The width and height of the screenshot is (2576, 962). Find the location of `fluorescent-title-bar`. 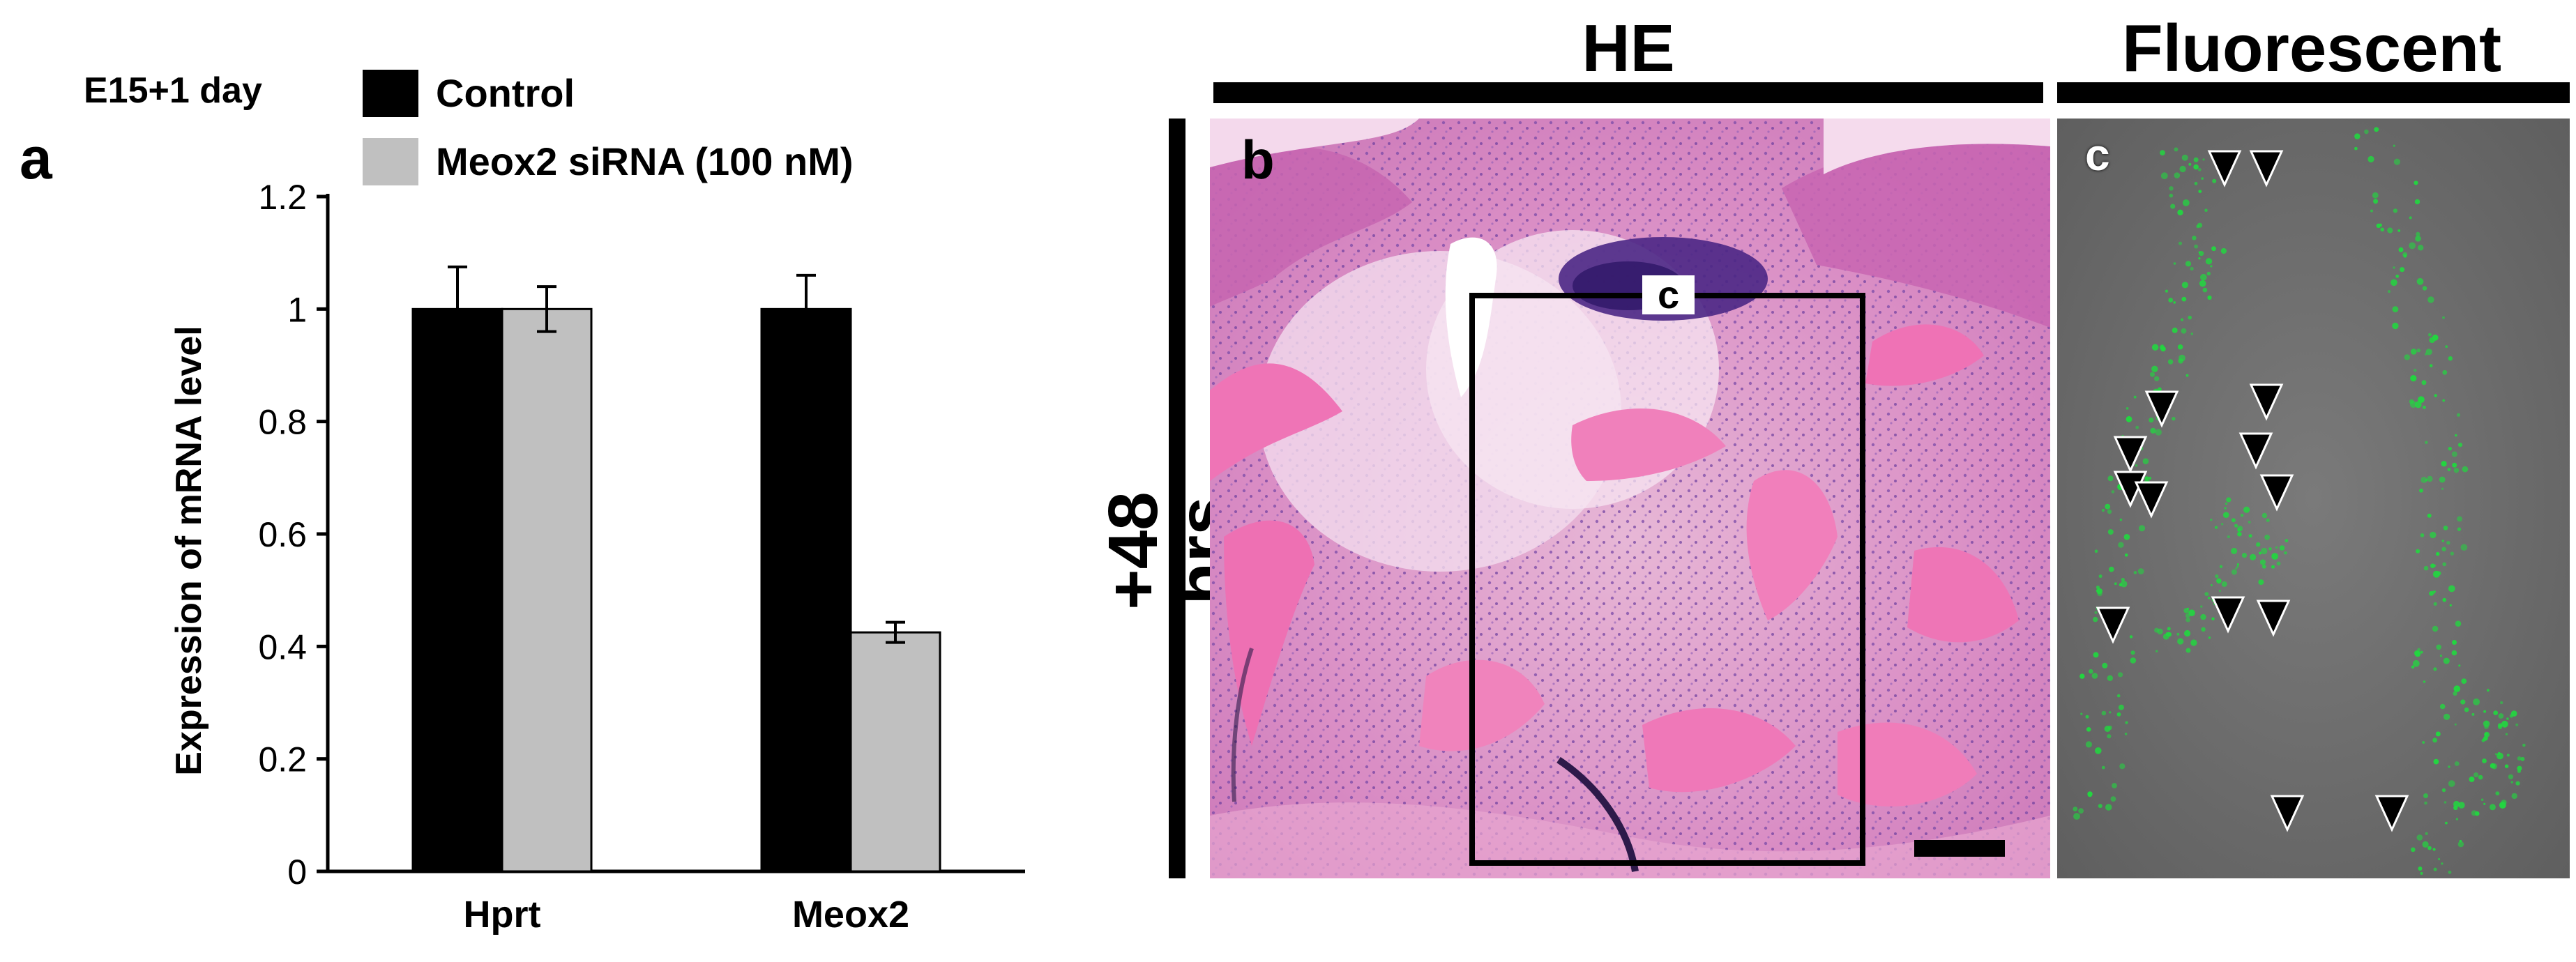

fluorescent-title-bar is located at coordinates (2313, 92).